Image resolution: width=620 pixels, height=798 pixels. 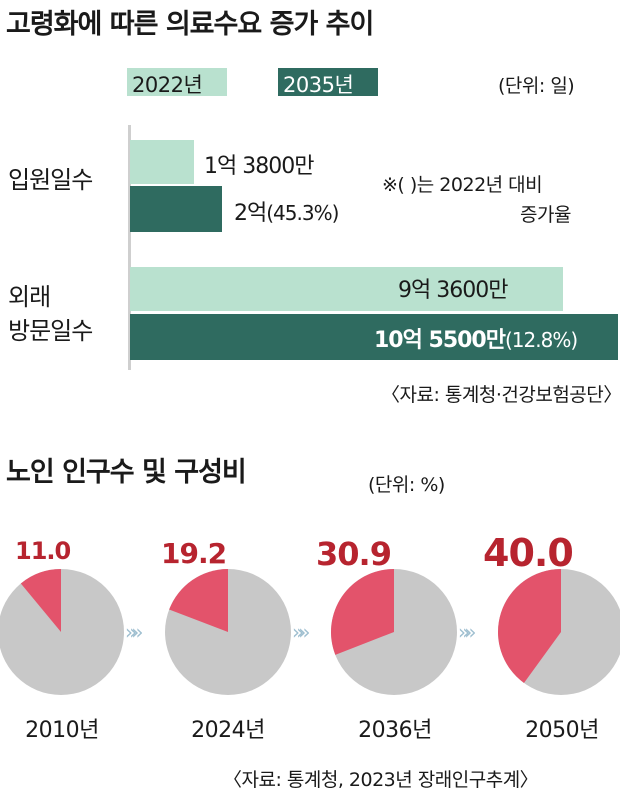 I want to click on note-line-1: ※( )는 2022년 대비, so click(x=462, y=185).